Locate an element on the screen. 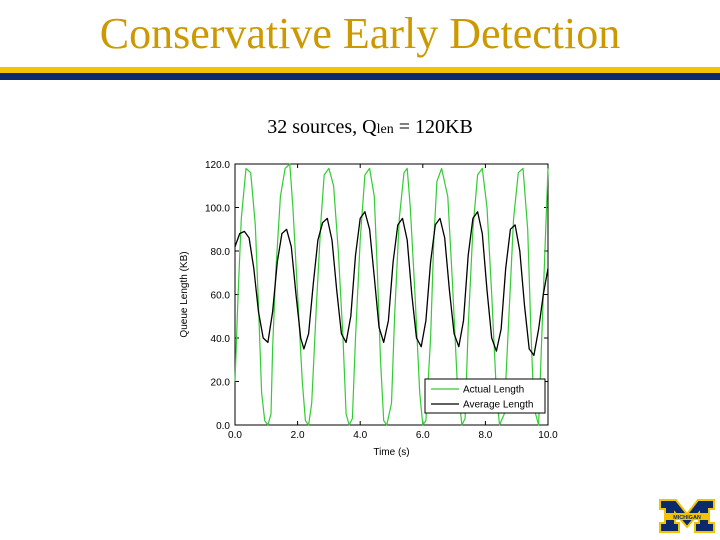 This screenshot has height=540, width=720. michigan-logo: MICHIGAN is located at coordinates (687, 516).